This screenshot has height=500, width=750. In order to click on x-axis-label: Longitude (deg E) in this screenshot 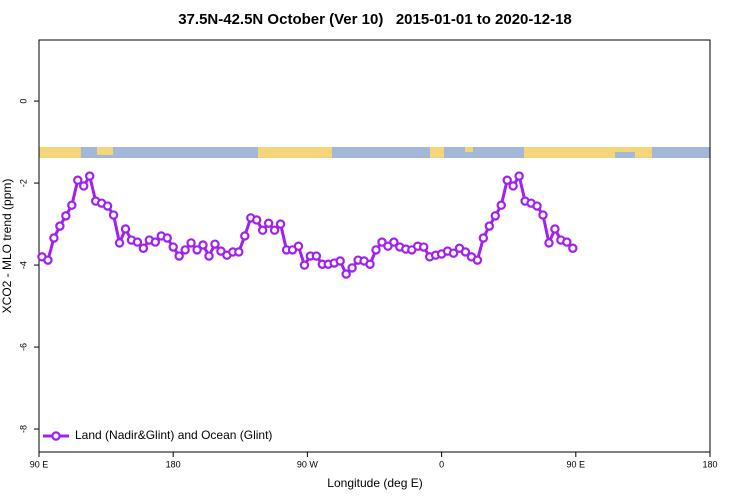, I will do `click(374, 483)`.